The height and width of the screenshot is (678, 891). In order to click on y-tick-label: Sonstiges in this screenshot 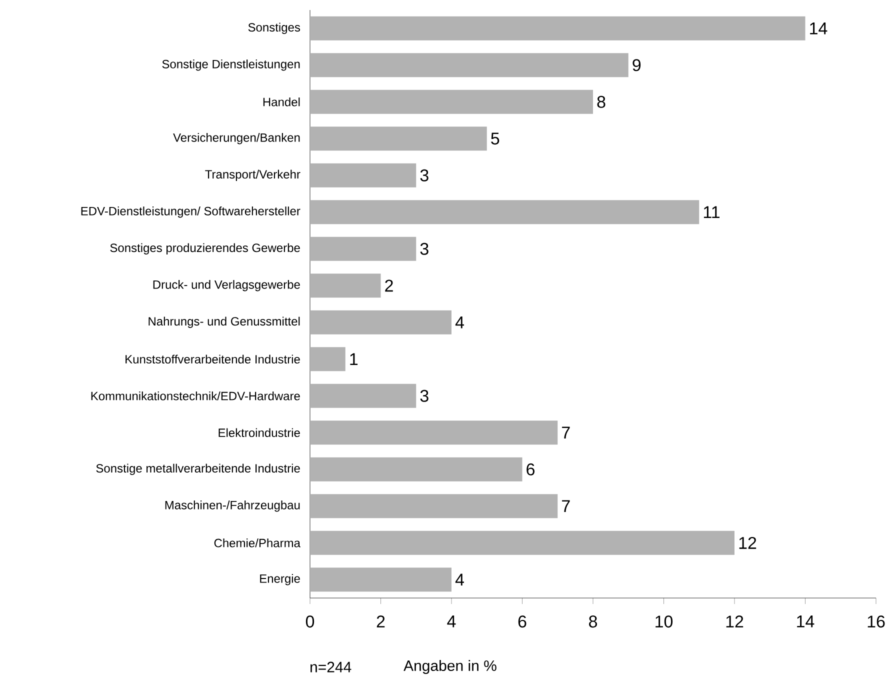, I will do `click(274, 28)`.